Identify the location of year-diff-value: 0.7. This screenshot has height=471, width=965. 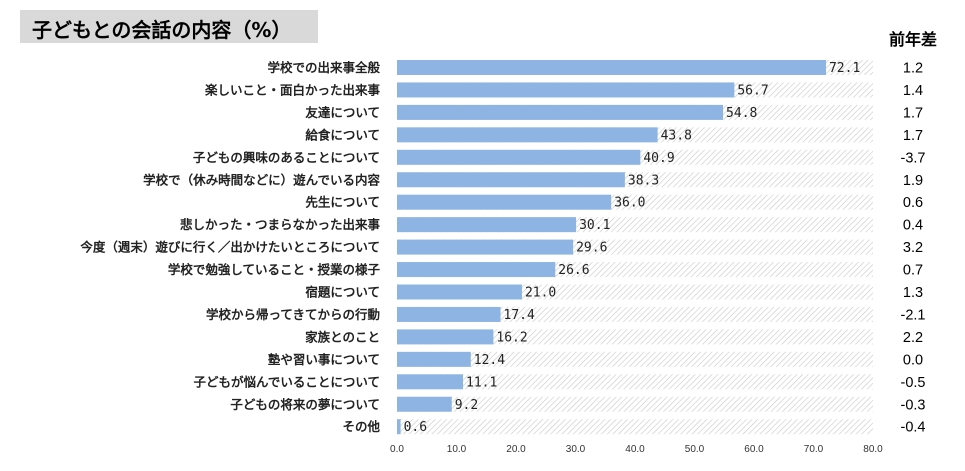
(913, 271).